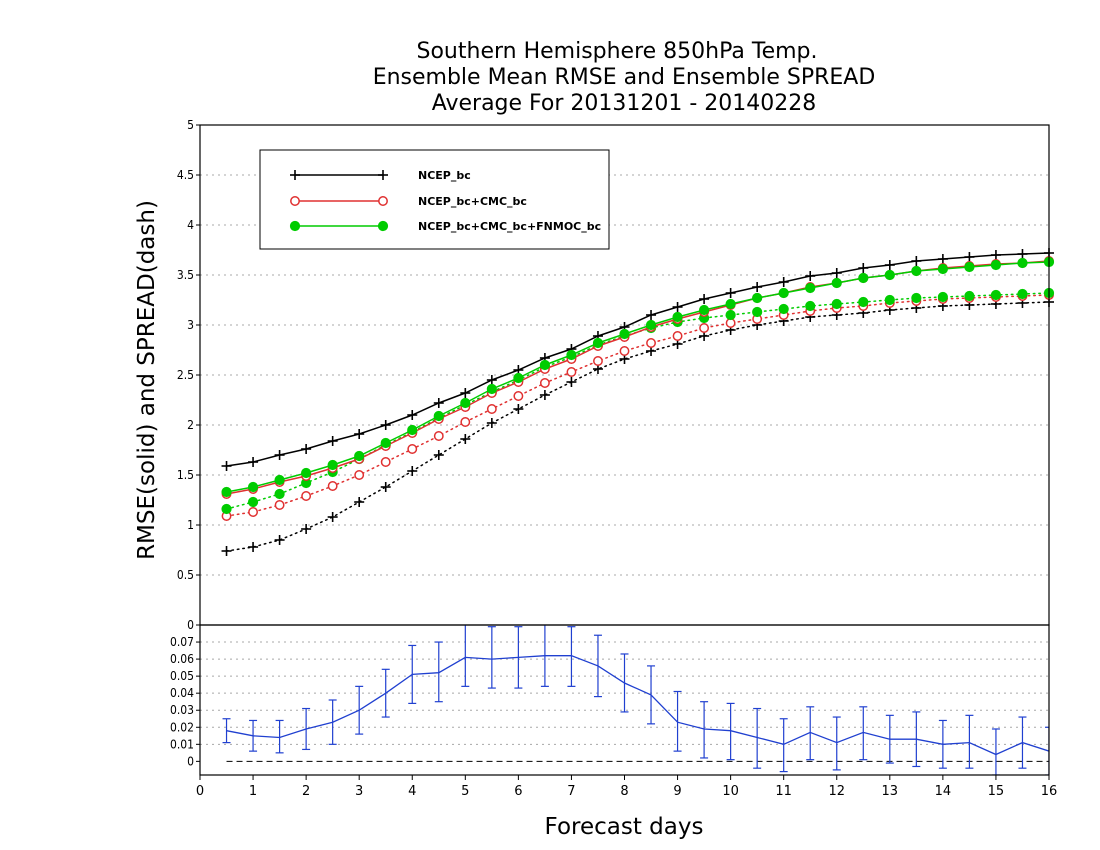 This screenshot has width=1100, height=850. What do you see at coordinates (943, 791) in the screenshot?
I see `x-tick-label: 14` at bounding box center [943, 791].